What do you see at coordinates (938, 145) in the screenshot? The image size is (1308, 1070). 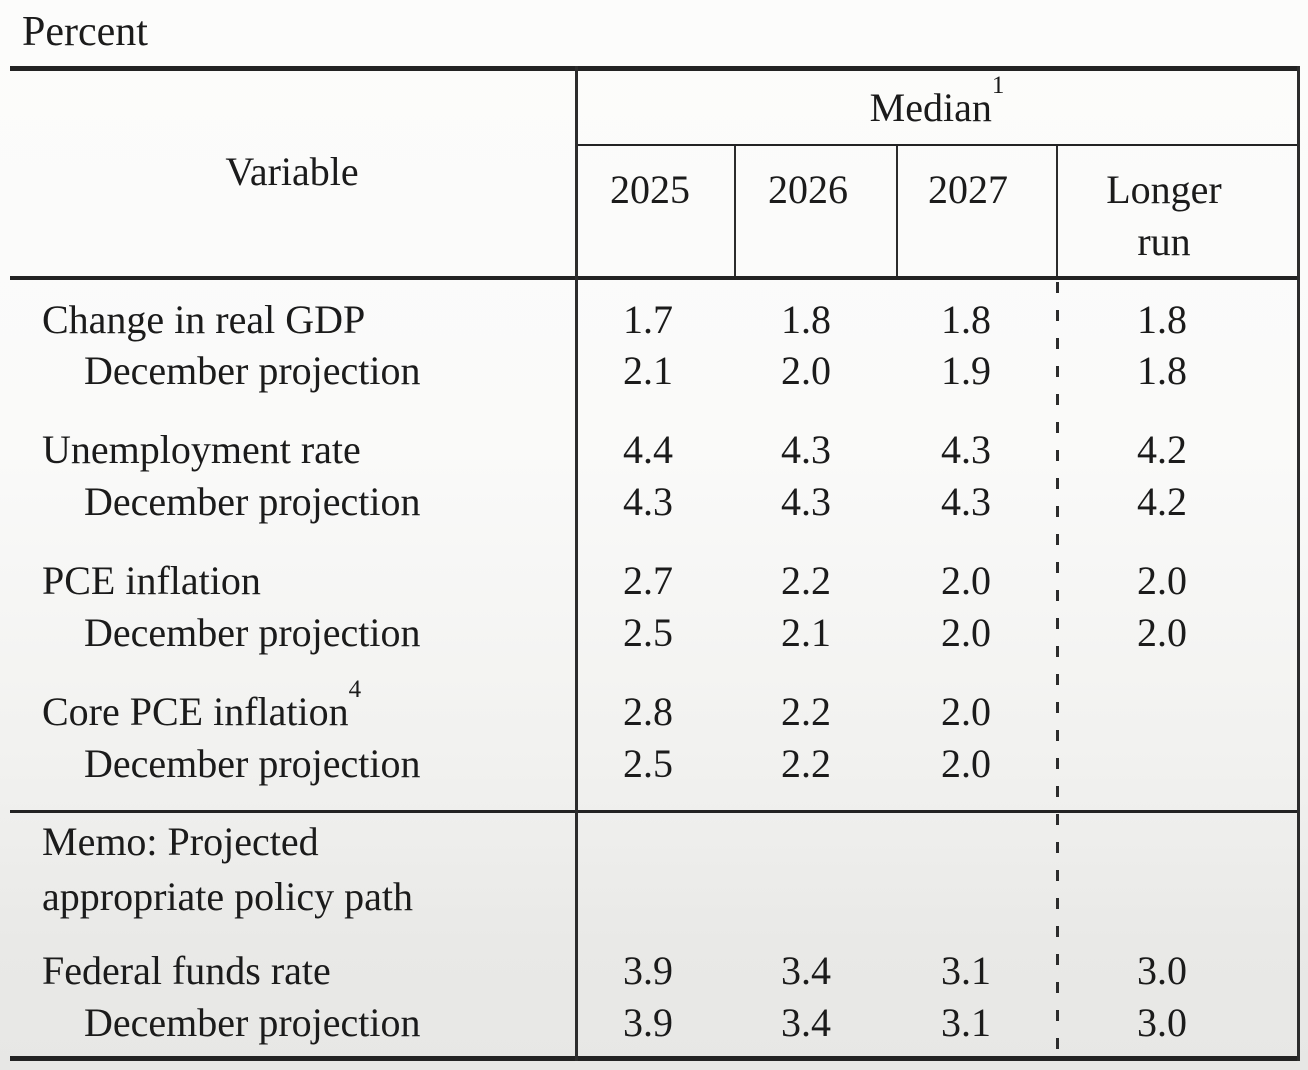 I see `rule-under-median` at bounding box center [938, 145].